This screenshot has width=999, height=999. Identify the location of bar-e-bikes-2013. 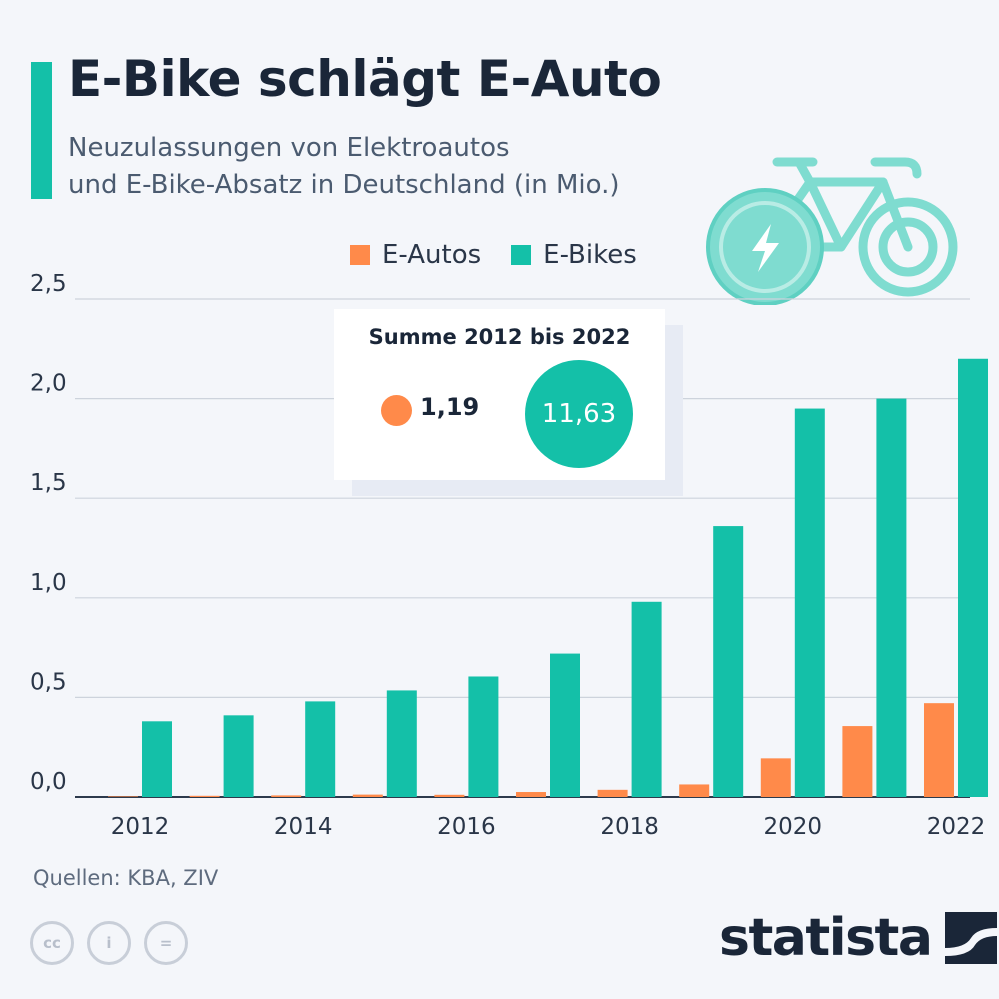
(238, 756).